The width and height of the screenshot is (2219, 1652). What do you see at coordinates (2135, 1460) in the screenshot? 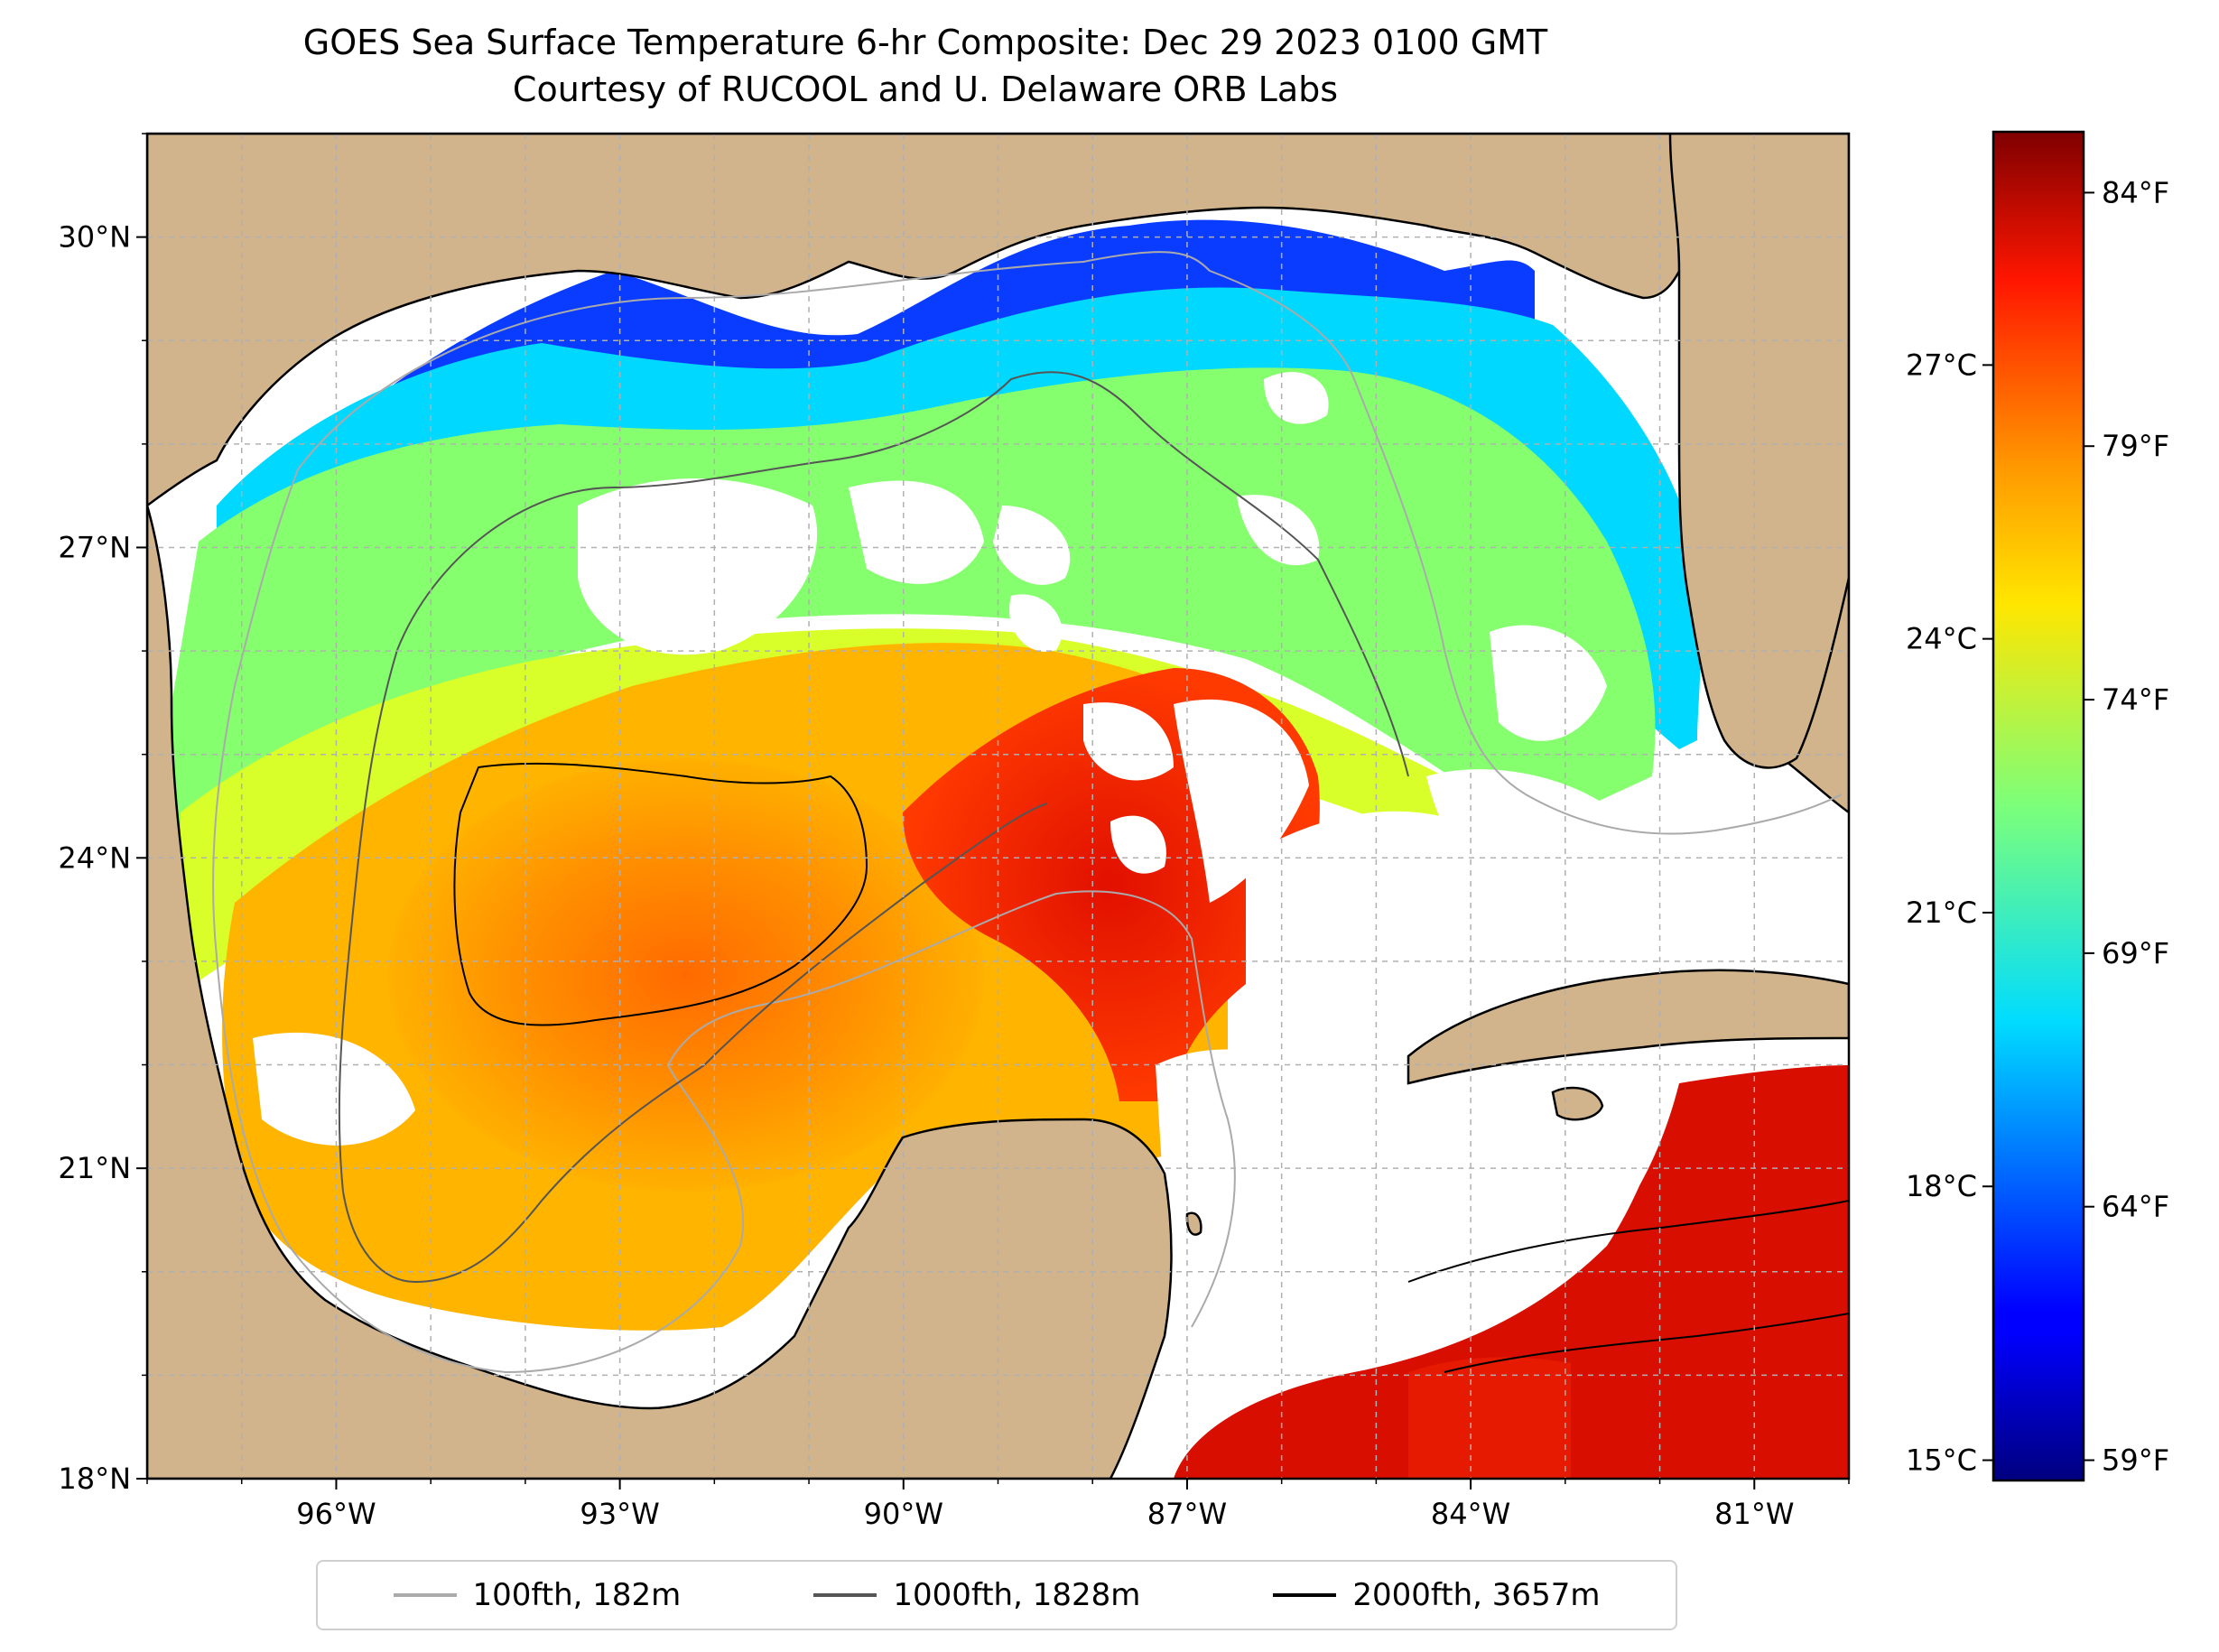
I see `fahrenheit-tick-label: 59°F` at bounding box center [2135, 1460].